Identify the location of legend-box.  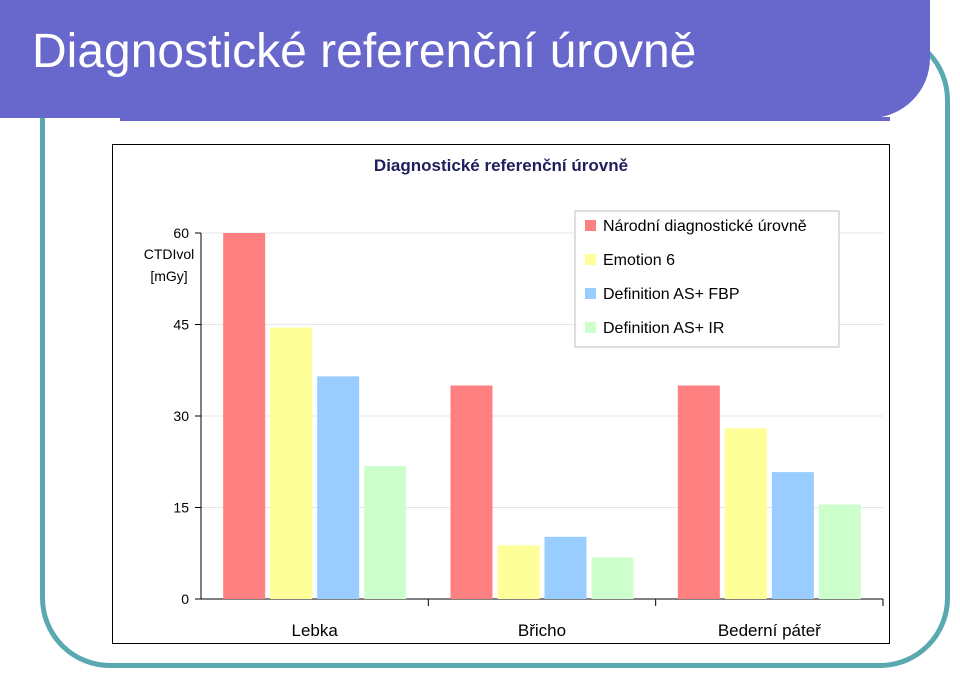
(707, 279).